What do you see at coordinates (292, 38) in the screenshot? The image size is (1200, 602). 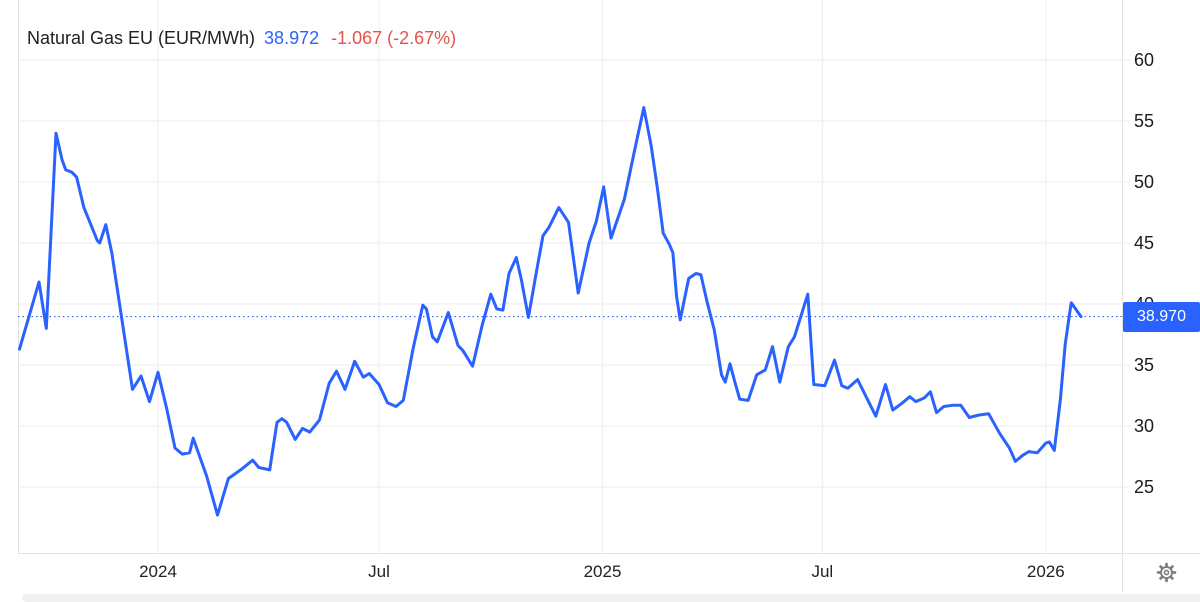 I see `last-price: 38.972` at bounding box center [292, 38].